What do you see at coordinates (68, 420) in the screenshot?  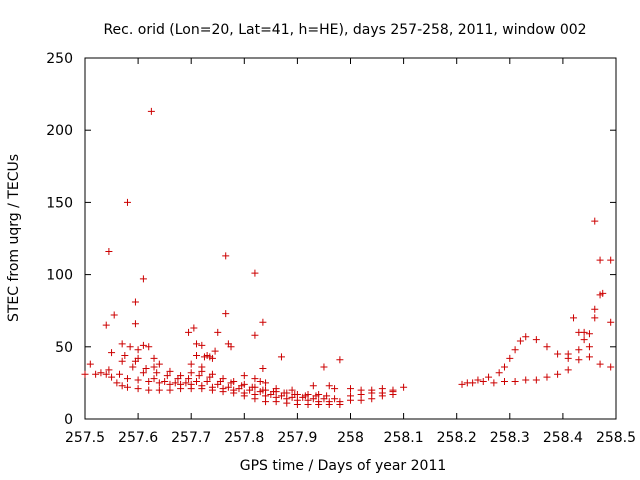 I see `y-tick-label: 0` at bounding box center [68, 420].